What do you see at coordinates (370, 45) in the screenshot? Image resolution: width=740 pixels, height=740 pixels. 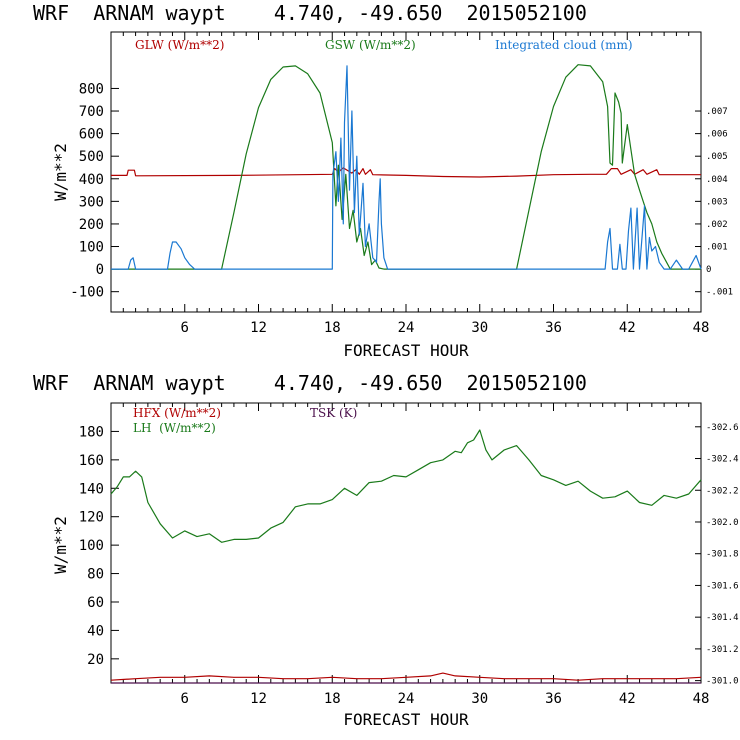 I see `legend-gsw: GSW (W/m**2)` at bounding box center [370, 45].